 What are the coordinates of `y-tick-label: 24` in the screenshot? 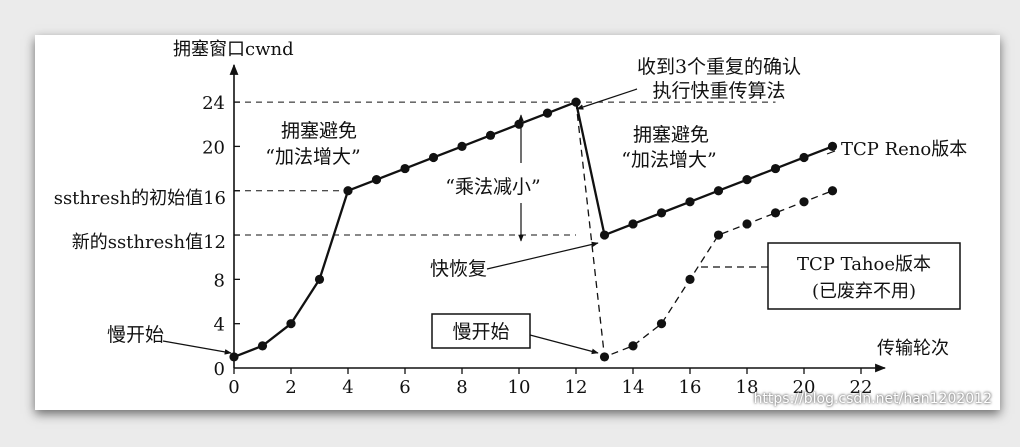 It's located at (213, 103).